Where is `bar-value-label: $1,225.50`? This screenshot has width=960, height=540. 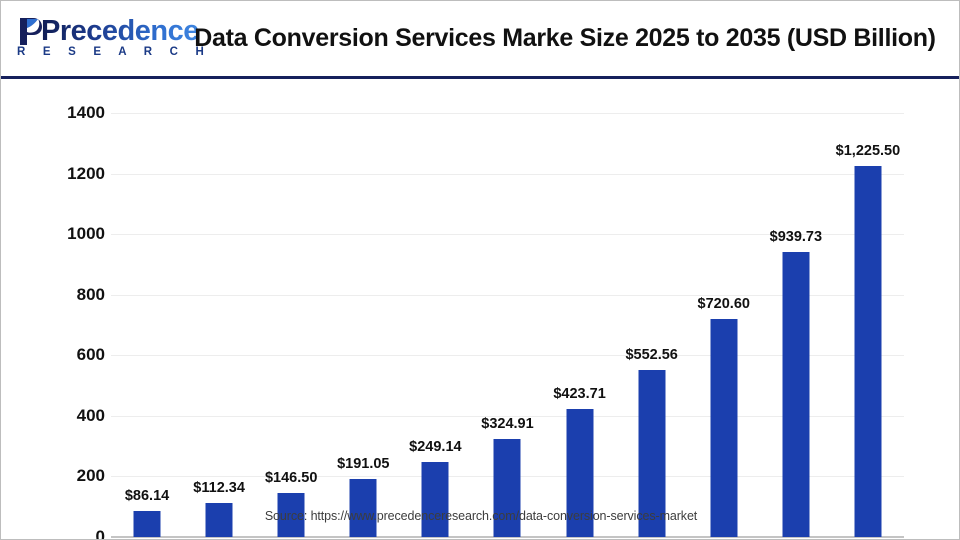 bar-value-label: $1,225.50 is located at coordinates (868, 150).